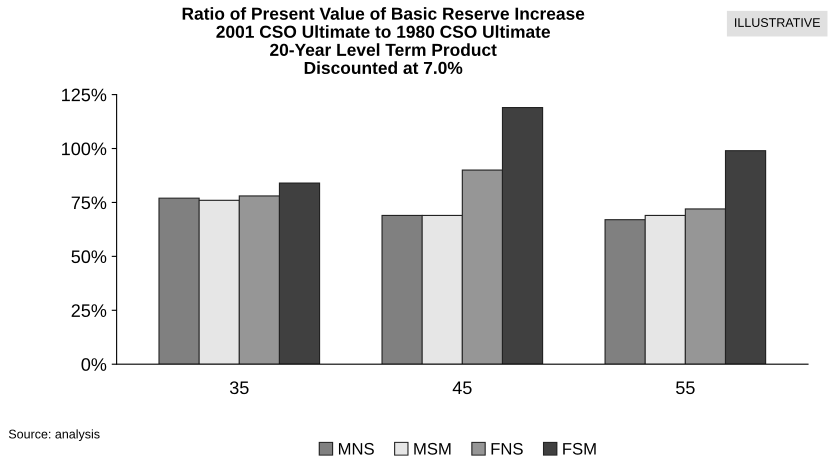 The image size is (833, 473). I want to click on text: ILLUSTRATIVE, so click(777, 23).